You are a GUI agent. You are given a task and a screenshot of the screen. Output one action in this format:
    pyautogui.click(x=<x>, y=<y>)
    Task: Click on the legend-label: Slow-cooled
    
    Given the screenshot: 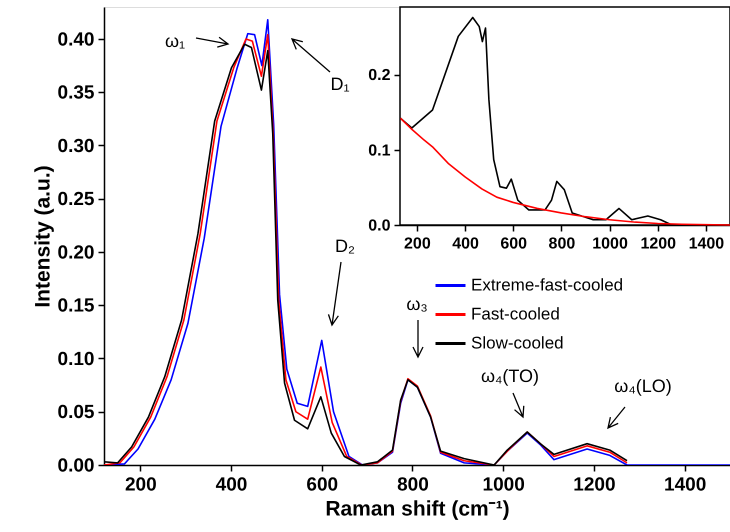 What is the action you would take?
    pyautogui.click(x=517, y=343)
    